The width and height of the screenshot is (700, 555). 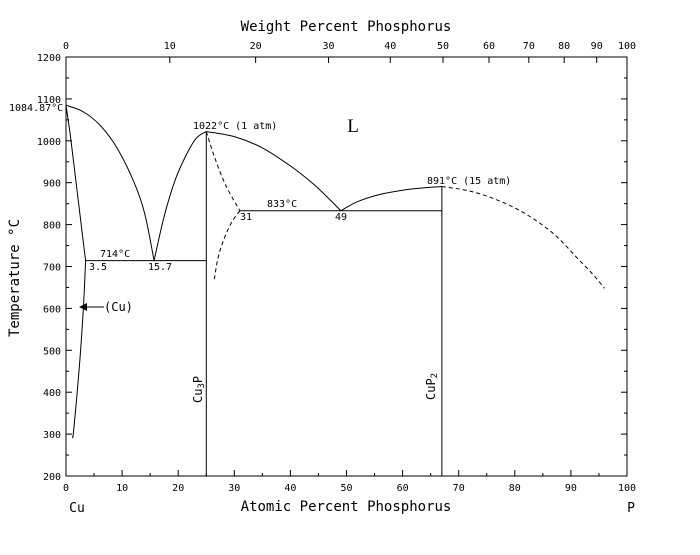 What do you see at coordinates (198, 396) in the screenshot?
I see `cu3p-label-part-1: Cu` at bounding box center [198, 396].